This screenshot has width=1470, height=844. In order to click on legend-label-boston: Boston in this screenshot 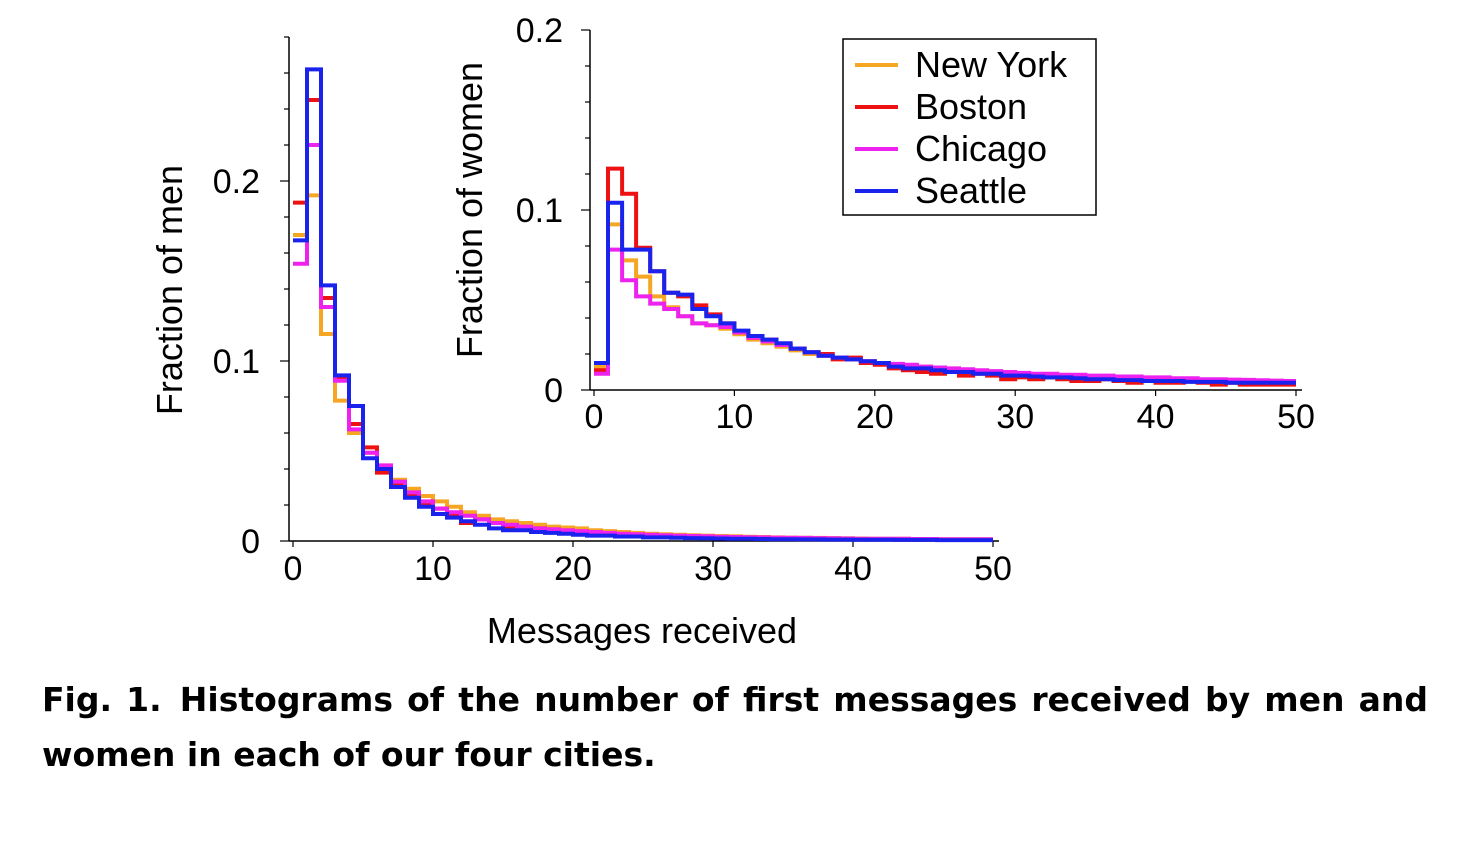, I will do `click(971, 106)`.